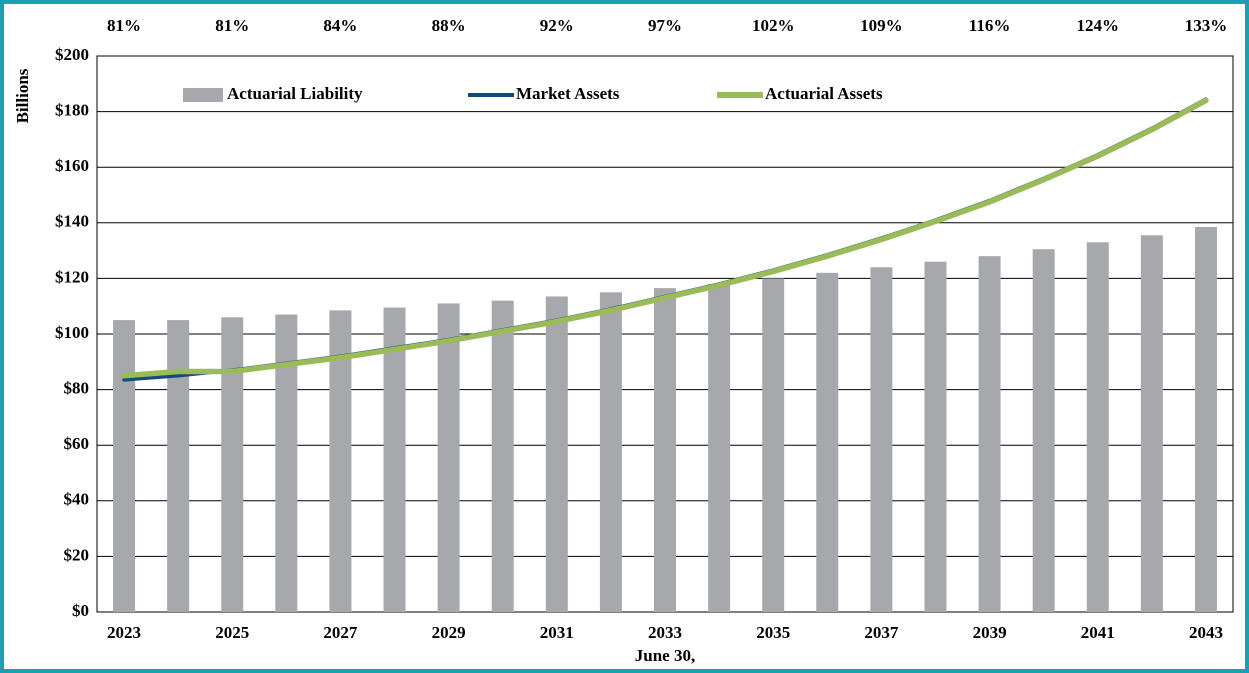 The height and width of the screenshot is (673, 1249). What do you see at coordinates (1206, 25) in the screenshot?
I see `top-label: 133%` at bounding box center [1206, 25].